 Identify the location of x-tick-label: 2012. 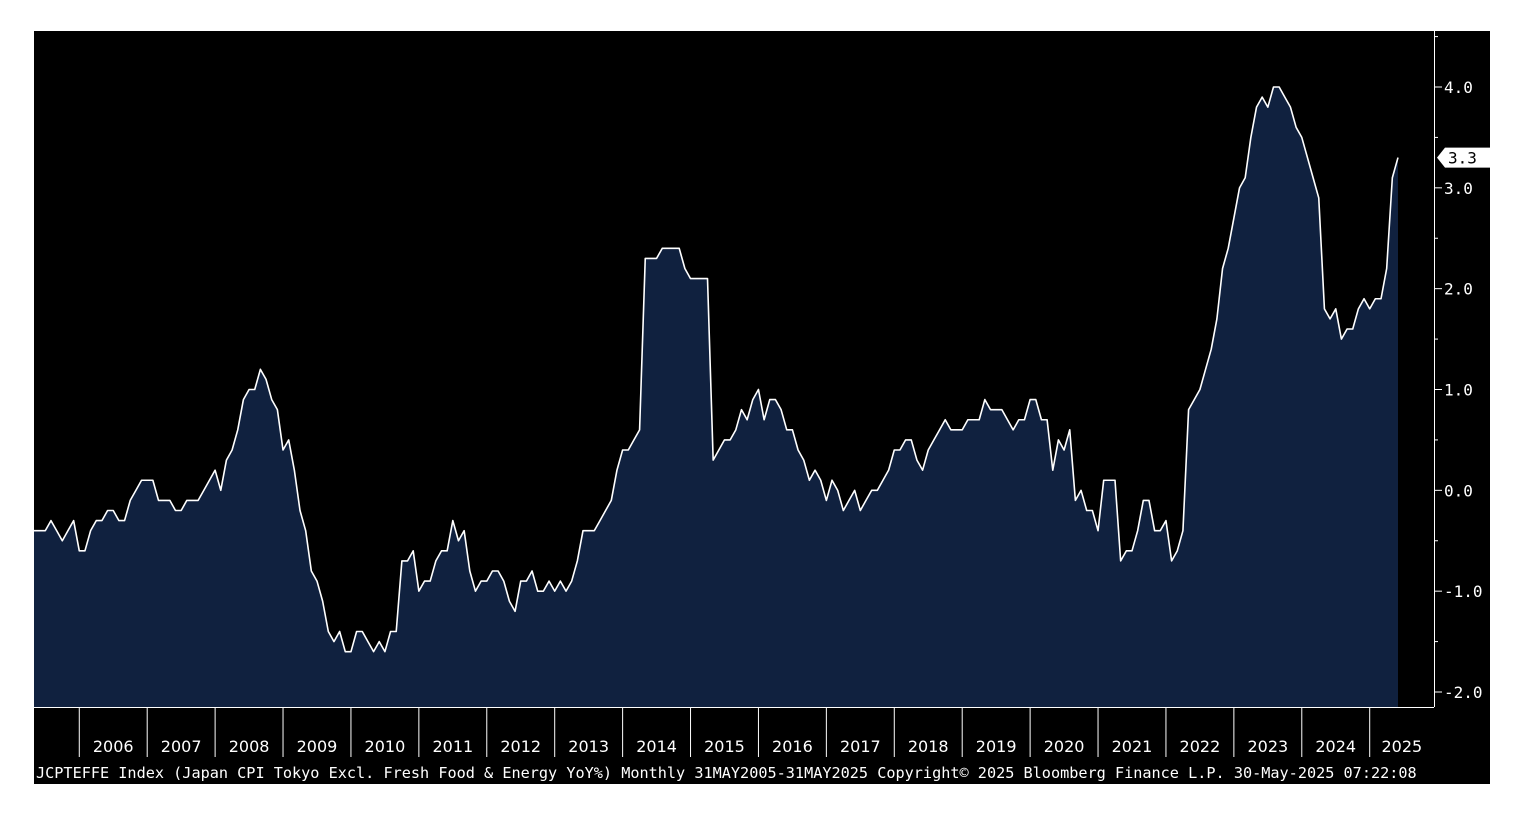
(520, 746).